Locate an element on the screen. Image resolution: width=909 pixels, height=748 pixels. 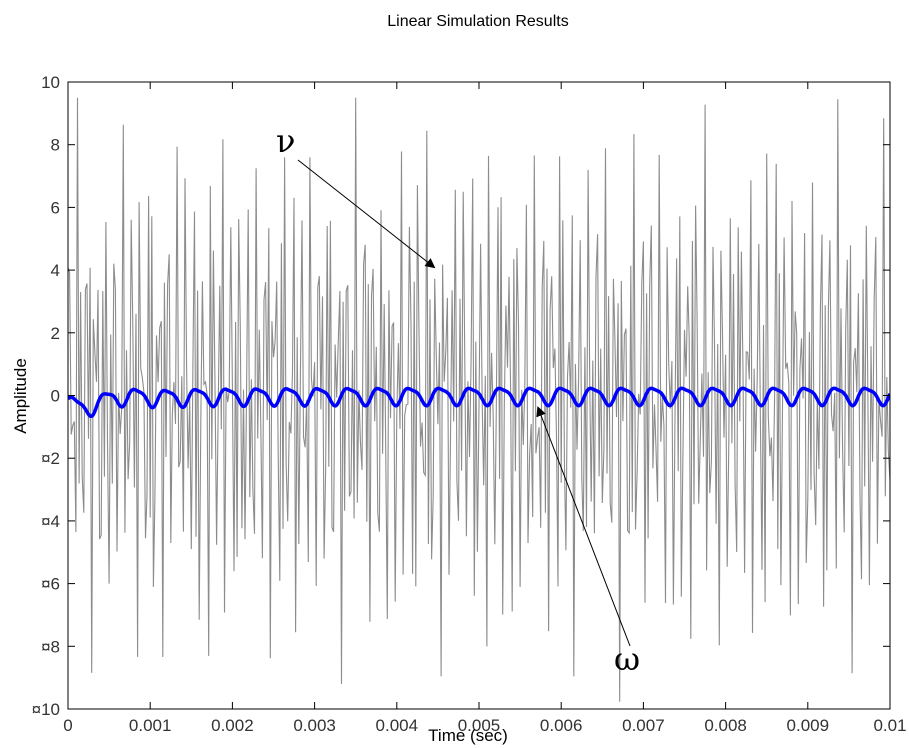
y-axis-label: Amplitude is located at coordinates (20, 396).